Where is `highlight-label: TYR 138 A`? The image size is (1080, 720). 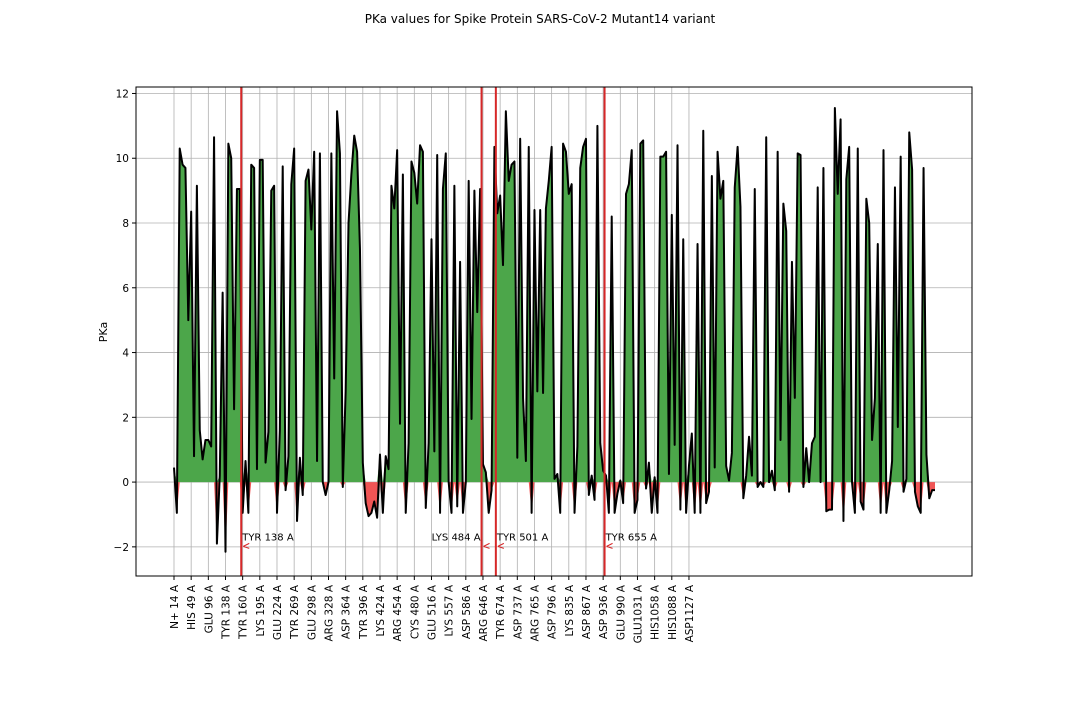 highlight-label: TYR 138 A is located at coordinates (267, 537).